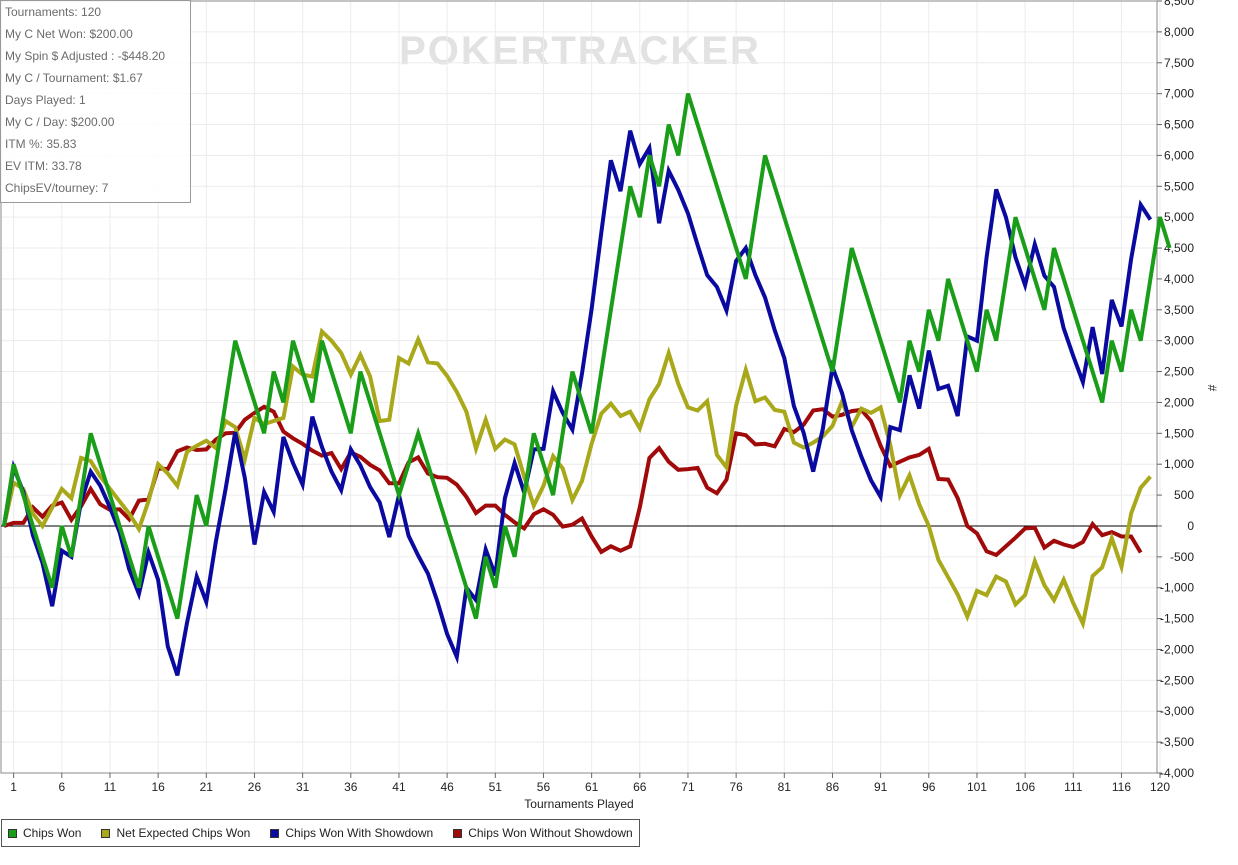 This screenshot has width=1238, height=865. I want to click on x-tick-label: 96, so click(929, 787).